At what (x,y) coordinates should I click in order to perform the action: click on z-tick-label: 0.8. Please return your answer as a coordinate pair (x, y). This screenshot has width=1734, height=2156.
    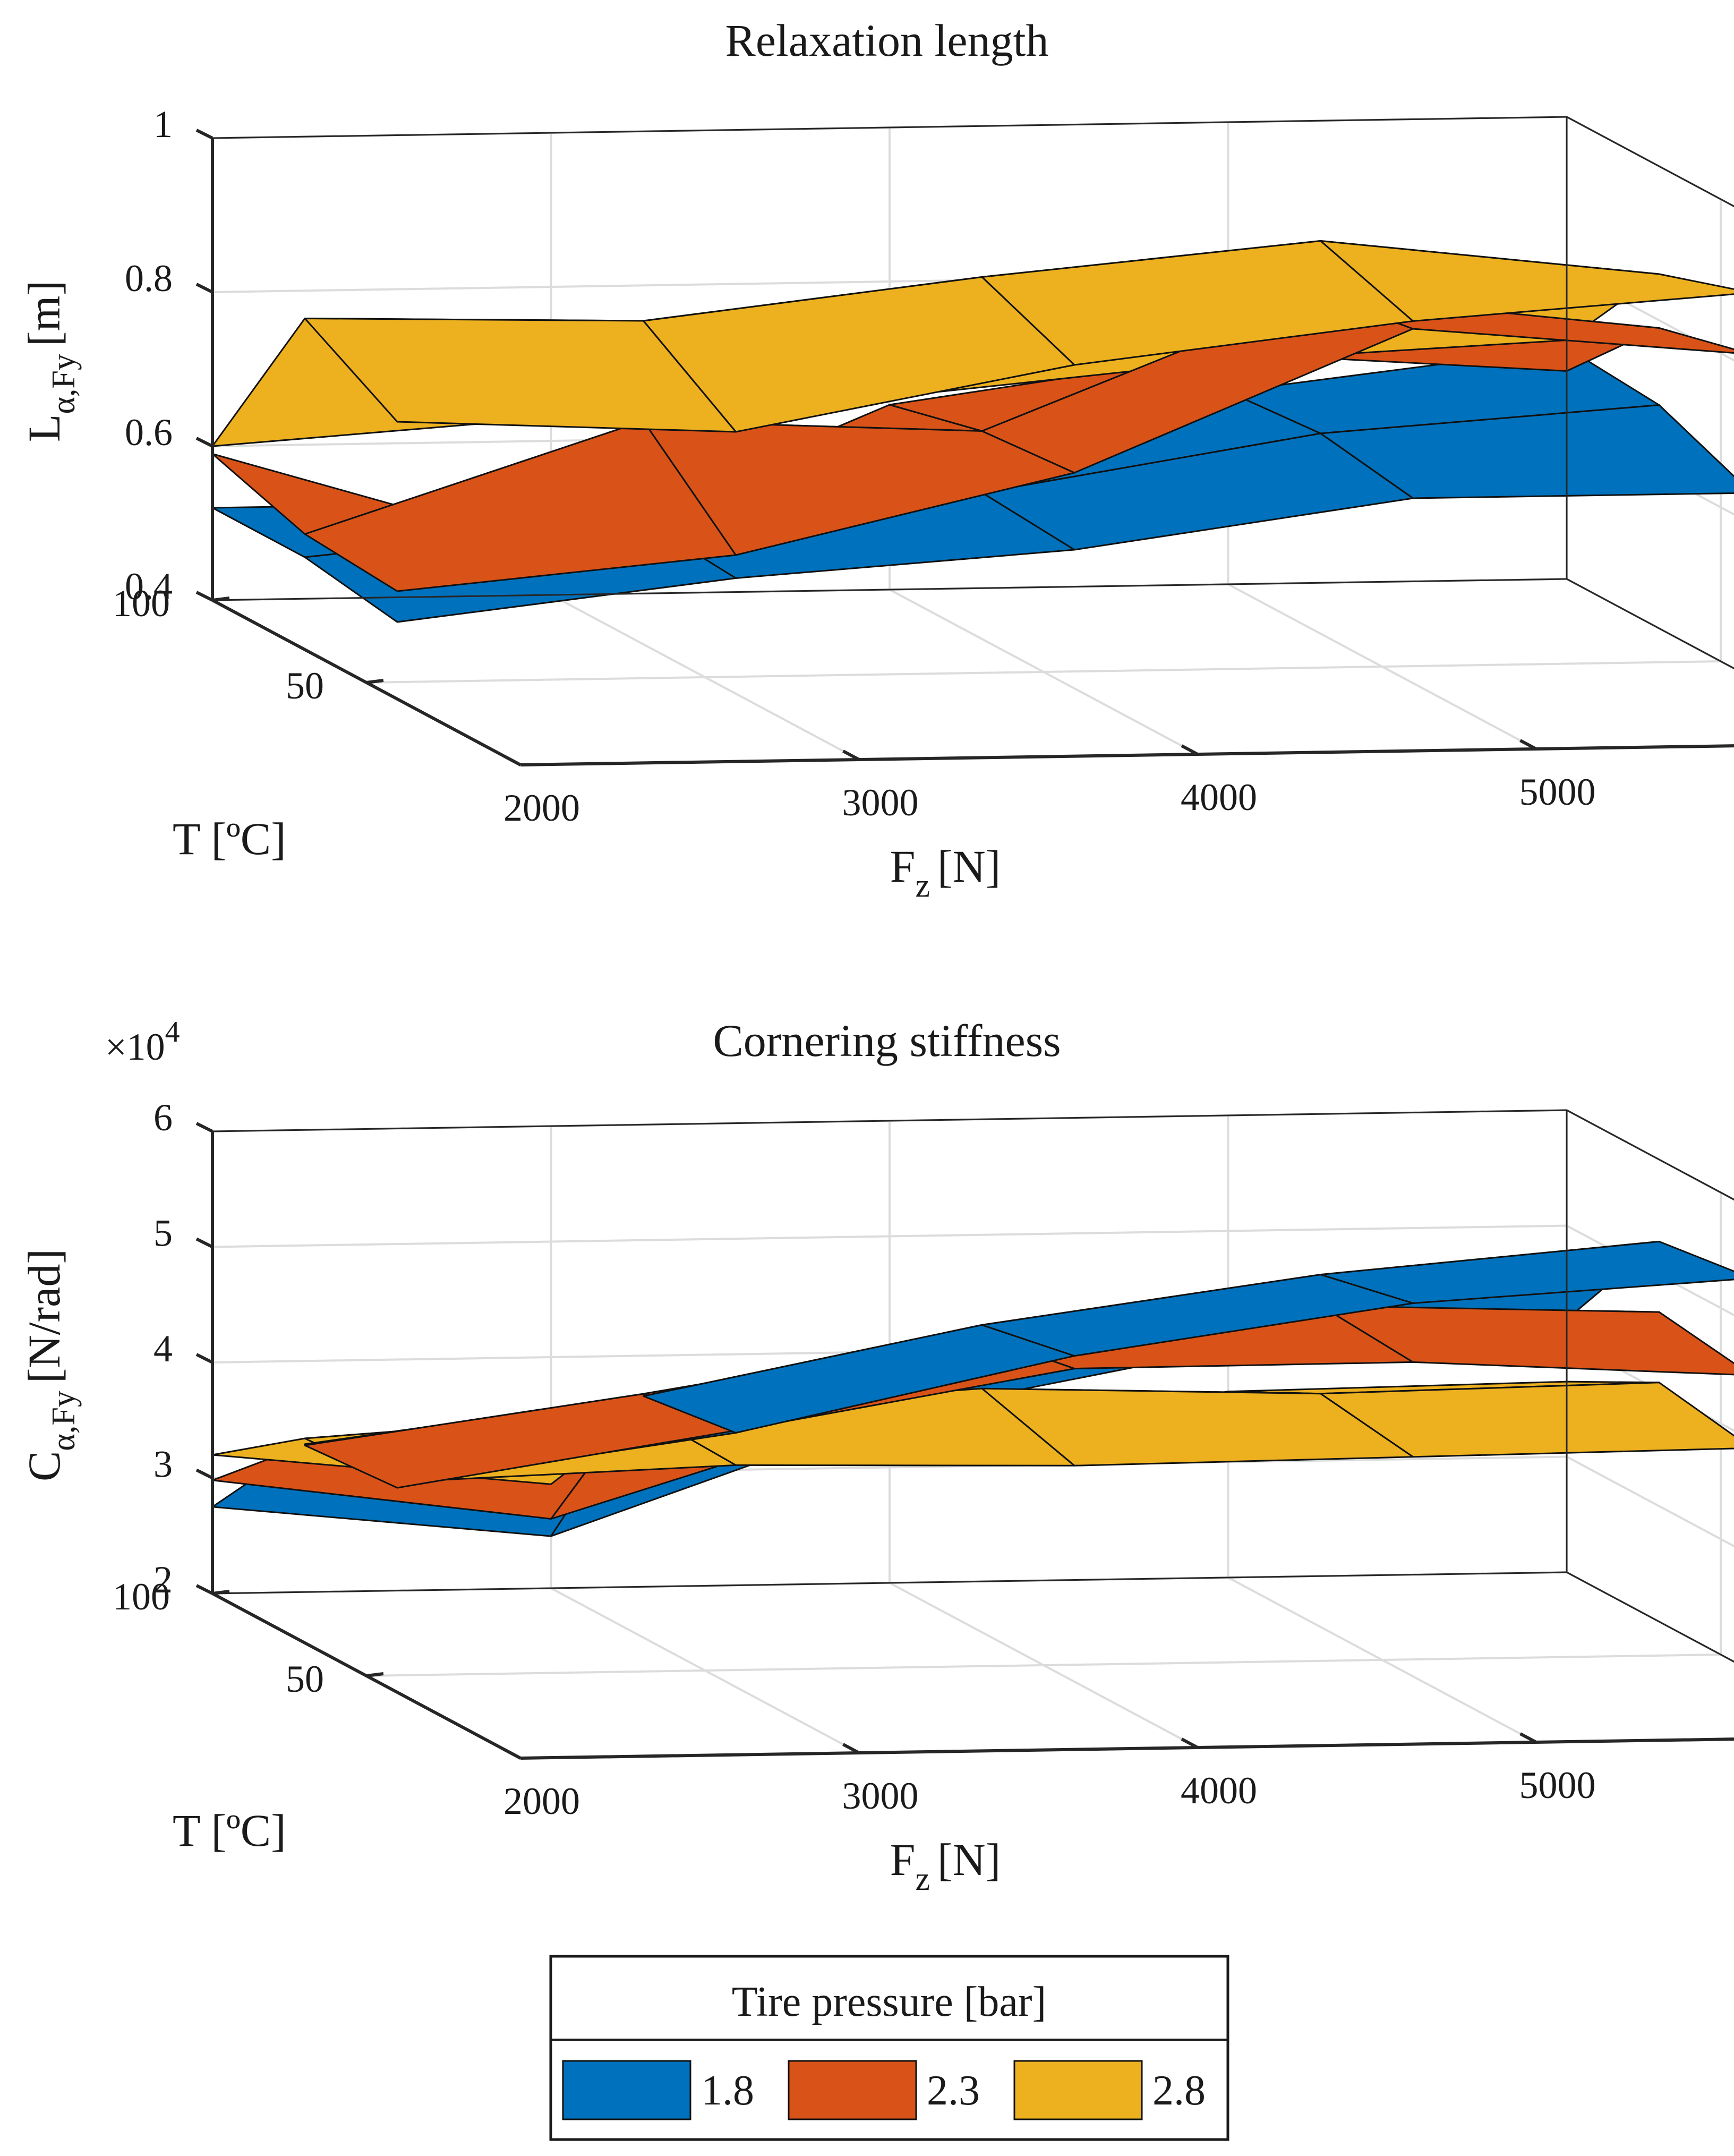
    Looking at the image, I should click on (149, 278).